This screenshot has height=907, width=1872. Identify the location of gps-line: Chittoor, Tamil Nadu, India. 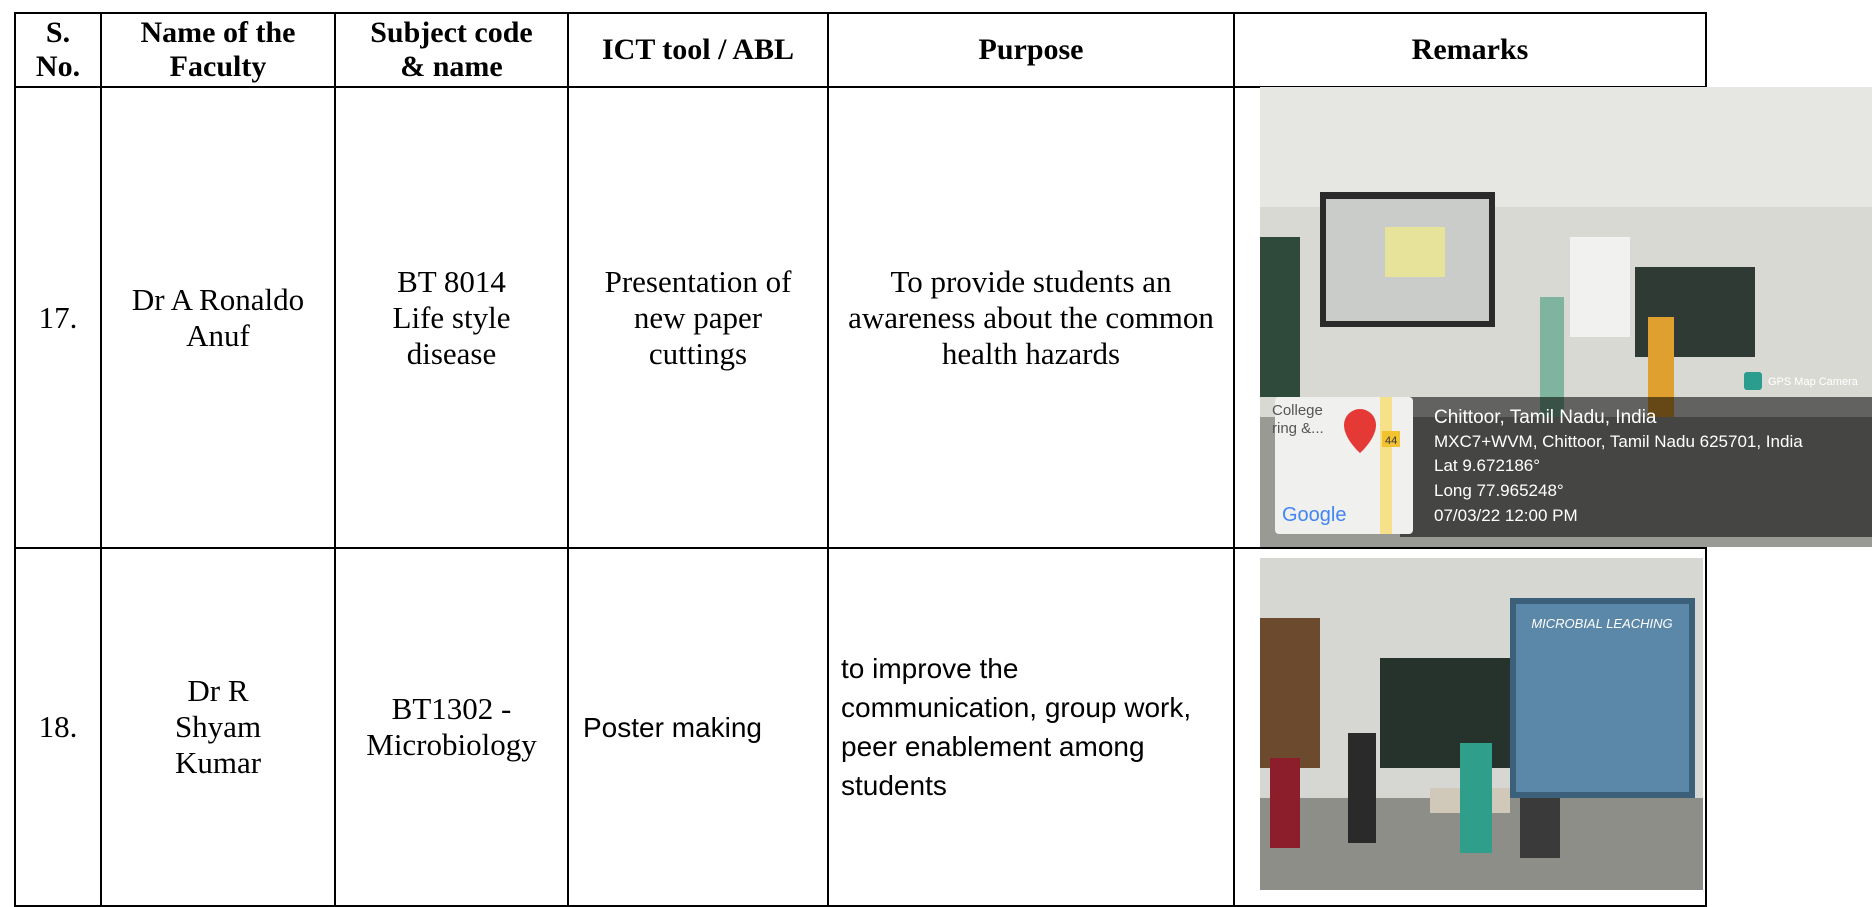
(1545, 417).